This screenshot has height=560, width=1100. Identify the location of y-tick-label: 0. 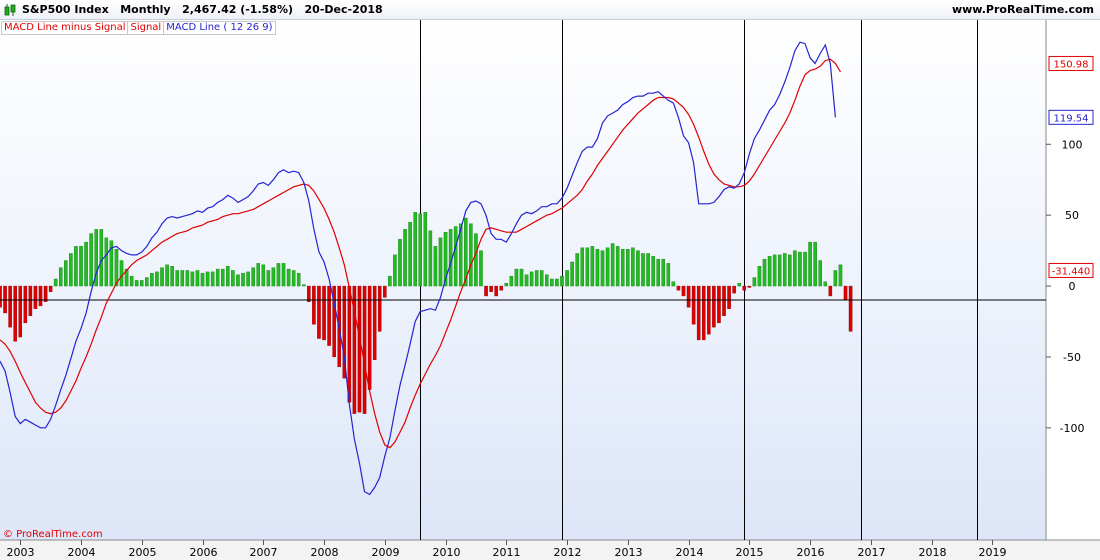
(1072, 286).